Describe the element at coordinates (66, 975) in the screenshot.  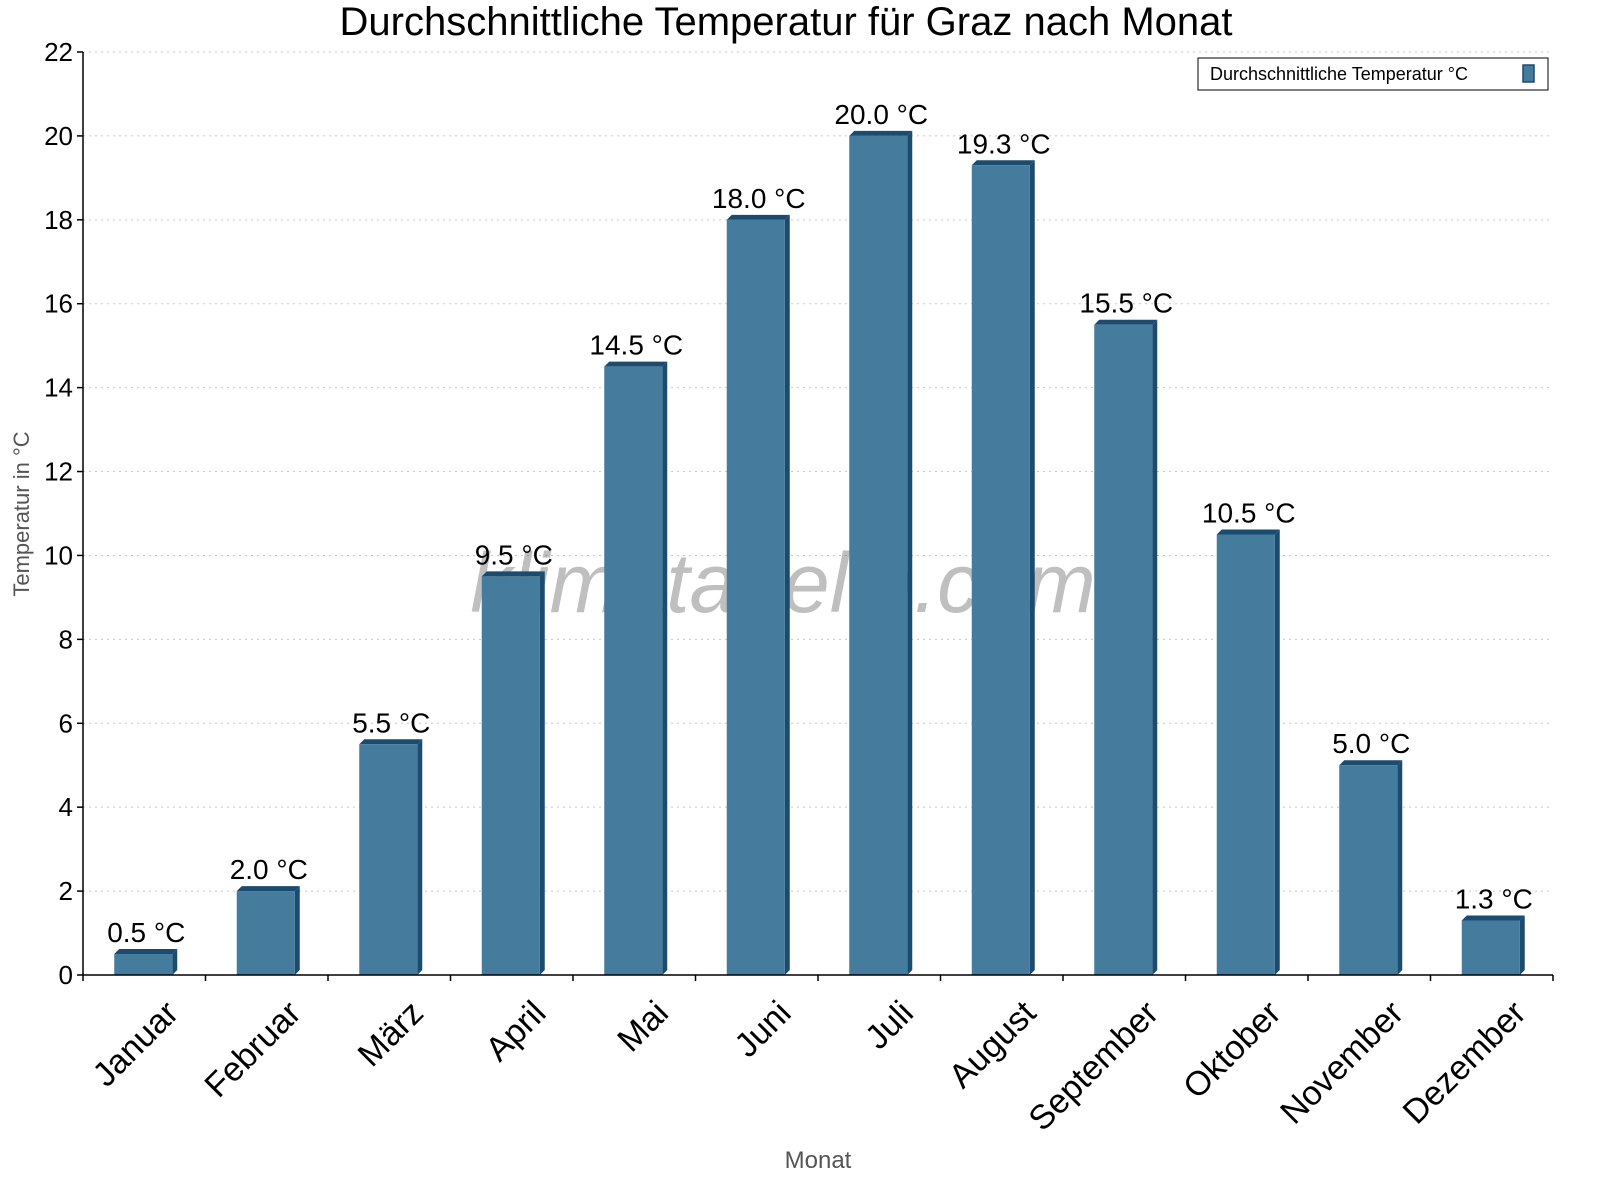
I see `y-tick-label: 0` at that location.